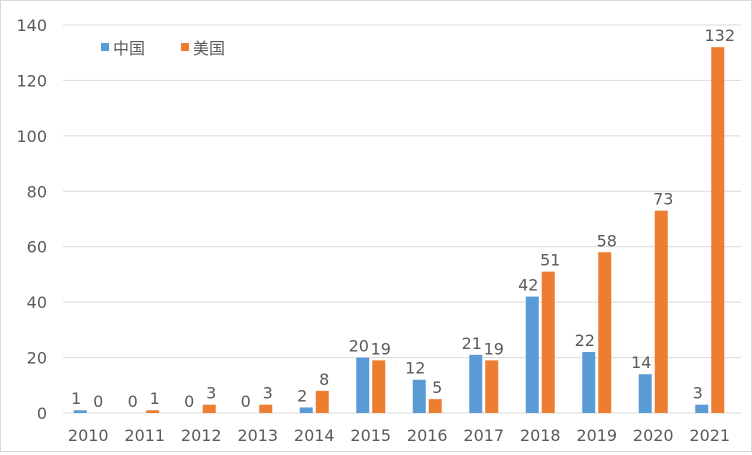 Image resolution: width=752 pixels, height=455 pixels. I want to click on y-tick-label: 60, so click(37, 247).